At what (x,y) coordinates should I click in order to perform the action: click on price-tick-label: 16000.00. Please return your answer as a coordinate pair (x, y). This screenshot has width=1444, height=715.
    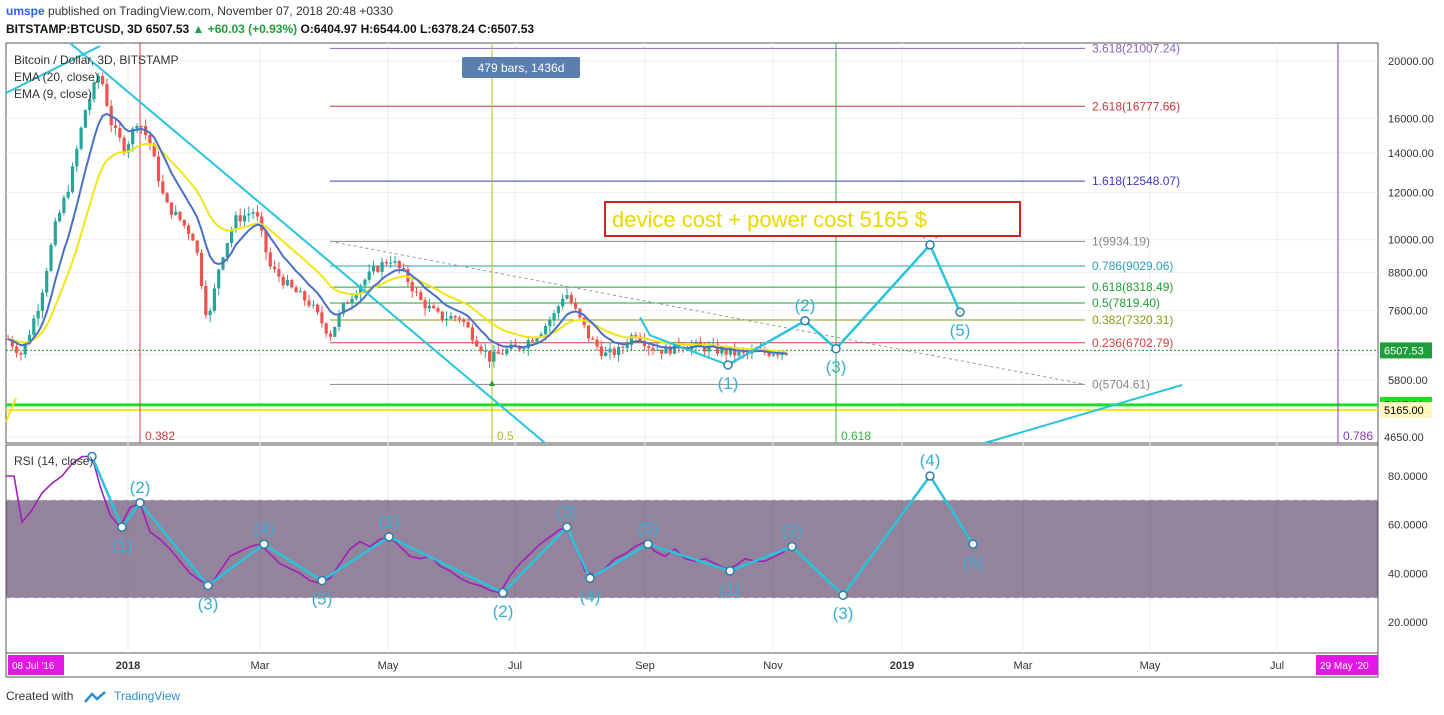
    Looking at the image, I should click on (1411, 120).